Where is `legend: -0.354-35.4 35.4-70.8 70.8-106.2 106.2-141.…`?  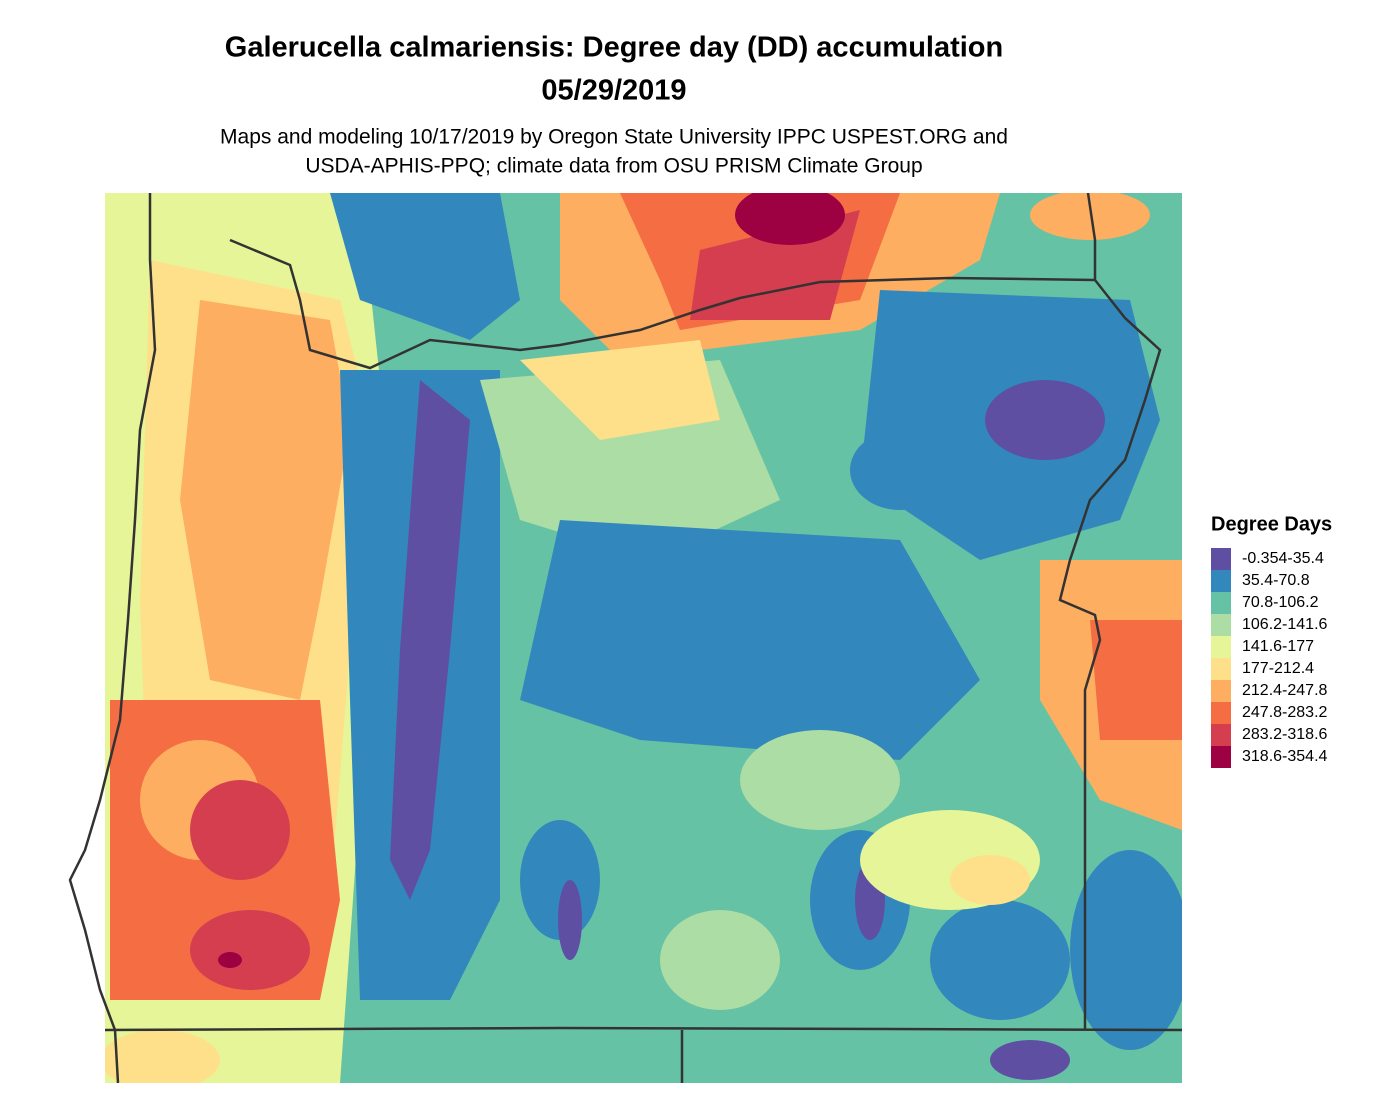 legend: -0.354-35.4 35.4-70.8 70.8-106.2 106.2-141.… is located at coordinates (1269, 658).